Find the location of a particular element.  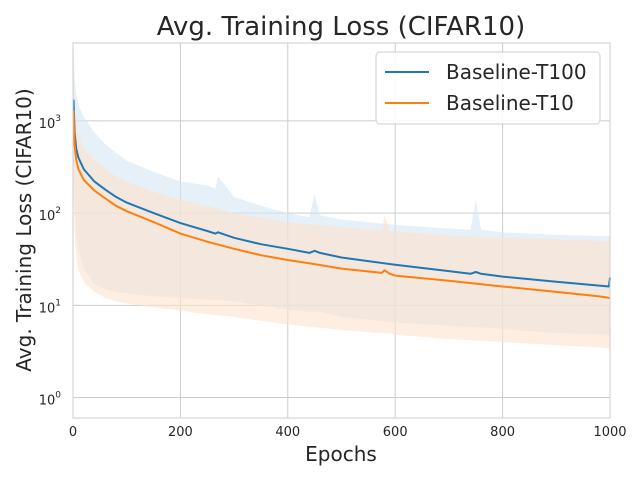

y-tick-label: 10² is located at coordinates (50, 215).